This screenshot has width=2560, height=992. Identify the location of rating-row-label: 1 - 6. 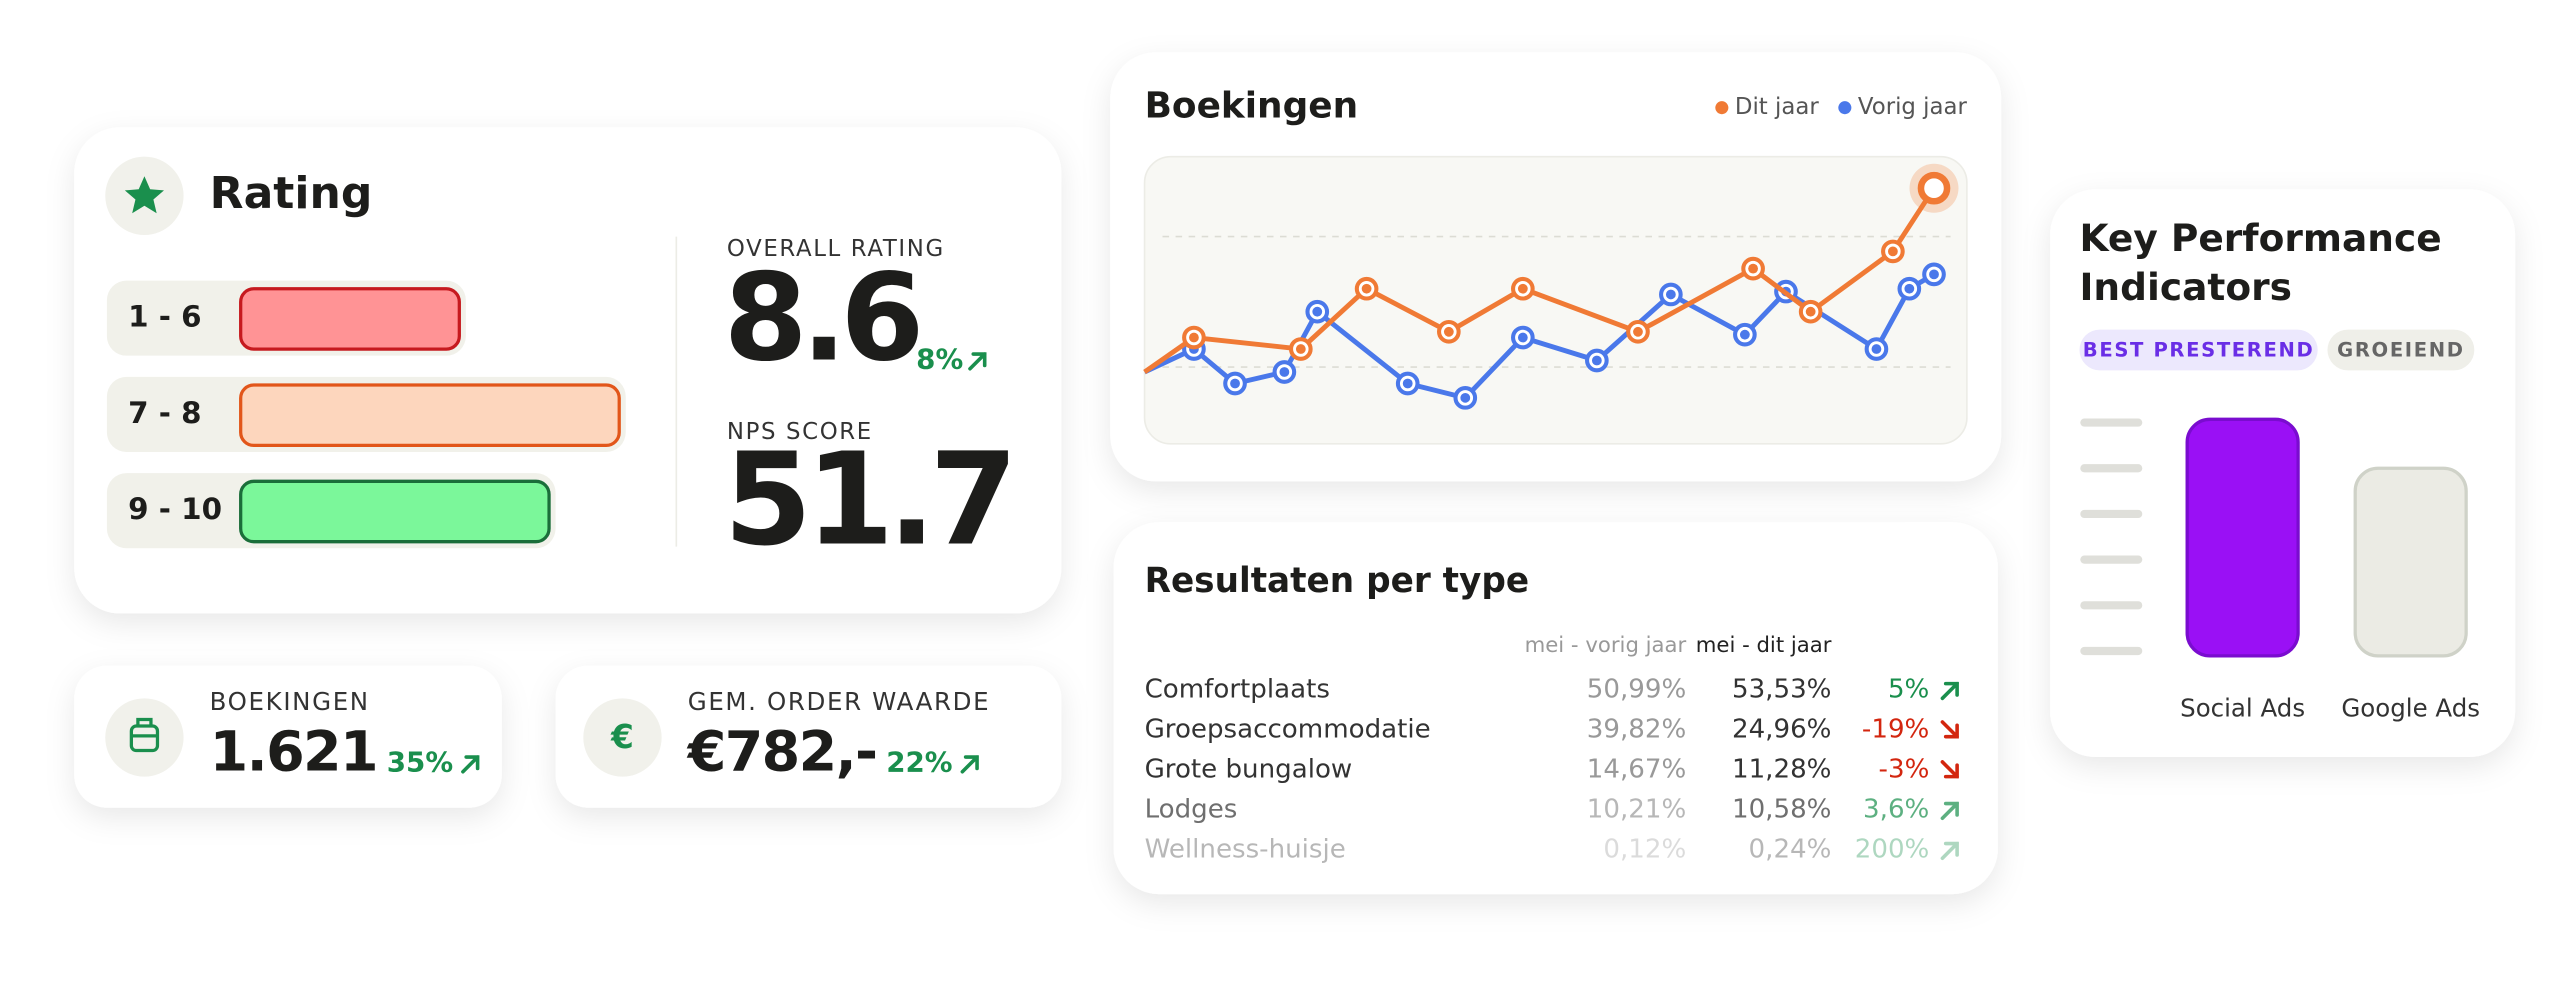
(164, 317).